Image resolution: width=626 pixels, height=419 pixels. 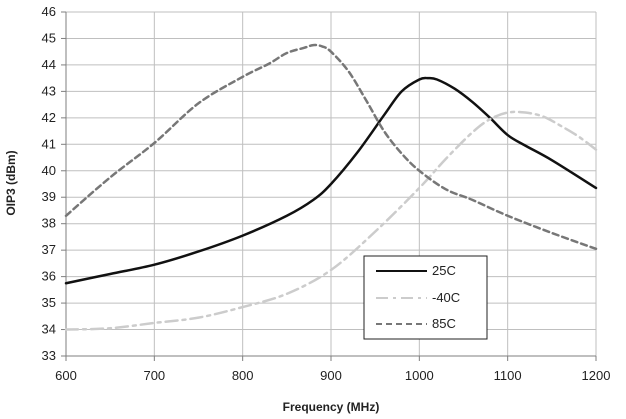 I want to click on legend-label-25c: 25C, so click(x=444, y=270).